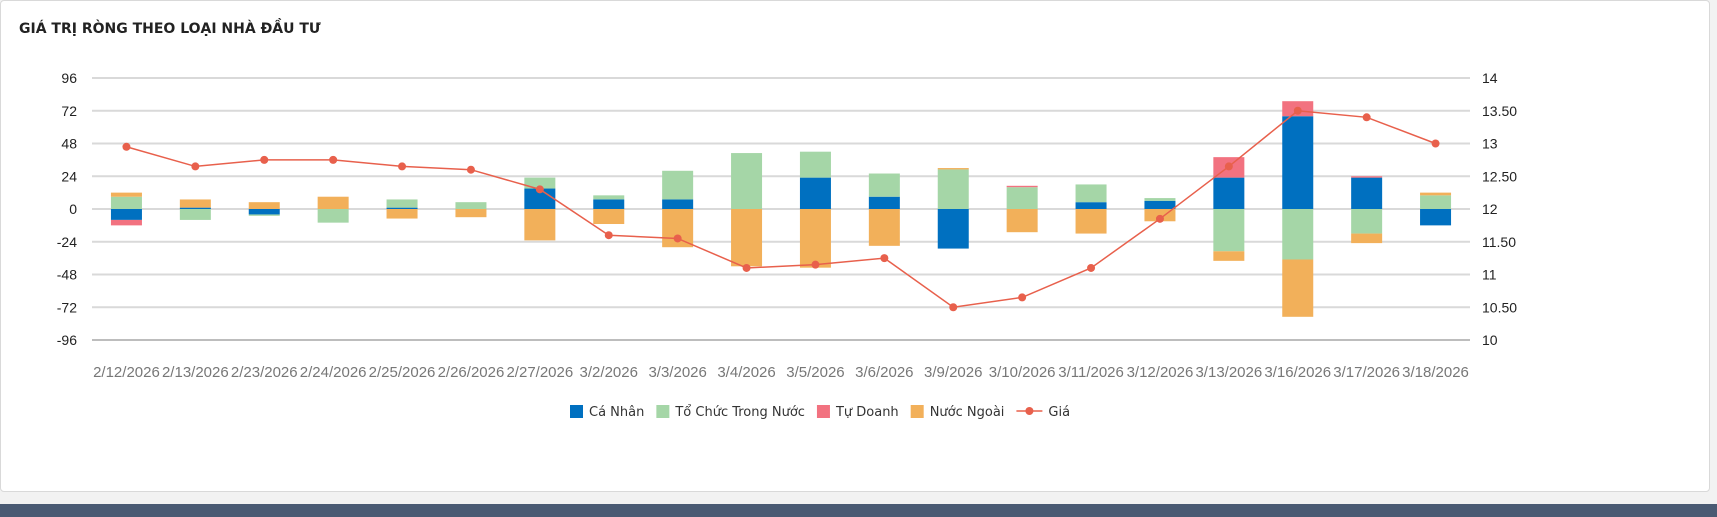 The image size is (1717, 517). What do you see at coordinates (739, 412) in the screenshot?
I see `legend-label: Tổ Chức Trong Nước` at bounding box center [739, 412].